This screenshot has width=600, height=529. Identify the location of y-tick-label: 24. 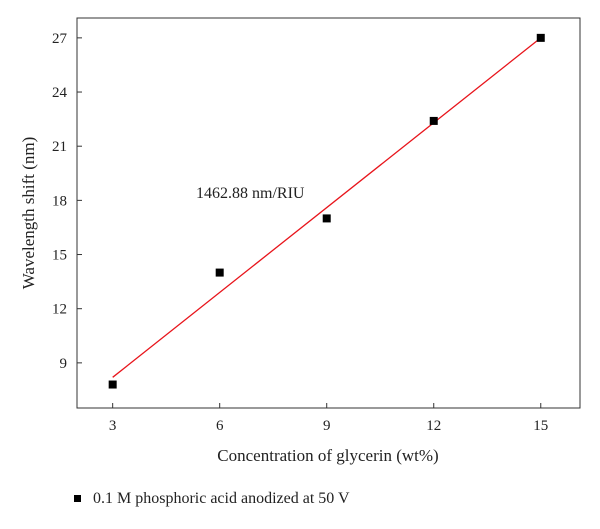
(60, 93).